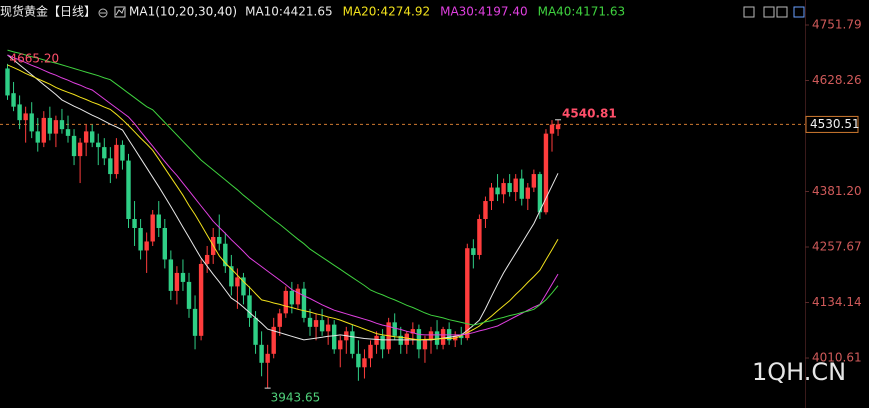 The width and height of the screenshot is (869, 408). Describe the element at coordinates (387, 12) in the screenshot. I see `legend-entry: MA20:4274.92` at that location.